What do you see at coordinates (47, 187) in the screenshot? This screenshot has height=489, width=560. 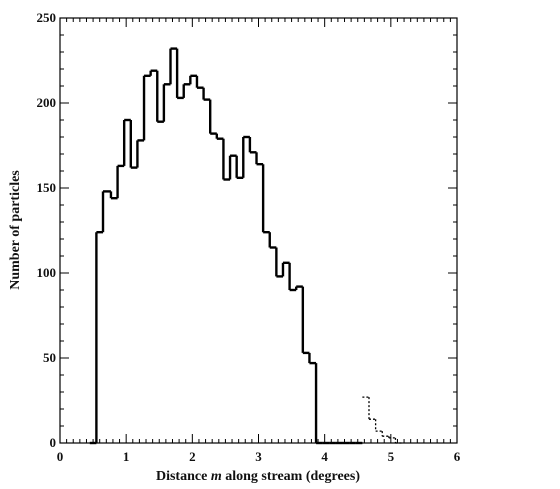 I see `y-tick-label: 150` at bounding box center [47, 187].